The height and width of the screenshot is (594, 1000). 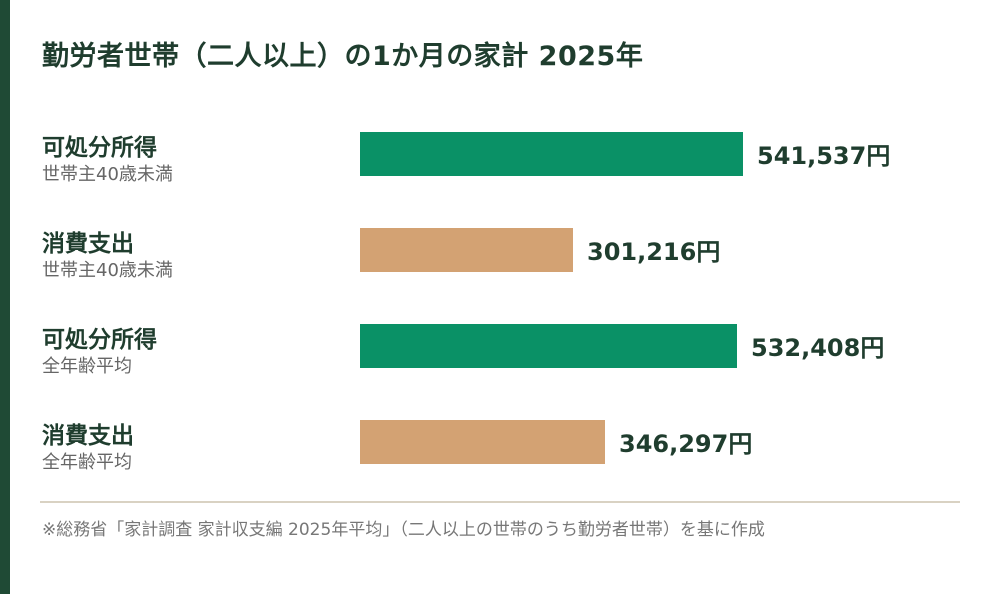 I want to click on value-label: 541,537円, so click(x=824, y=156).